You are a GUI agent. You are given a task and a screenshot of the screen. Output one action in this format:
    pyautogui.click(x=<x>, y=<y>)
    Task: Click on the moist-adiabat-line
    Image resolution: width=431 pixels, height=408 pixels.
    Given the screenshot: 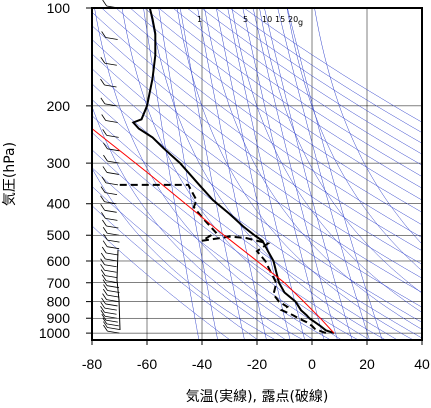 What is the action you would take?
    pyautogui.click(x=368, y=126)
    